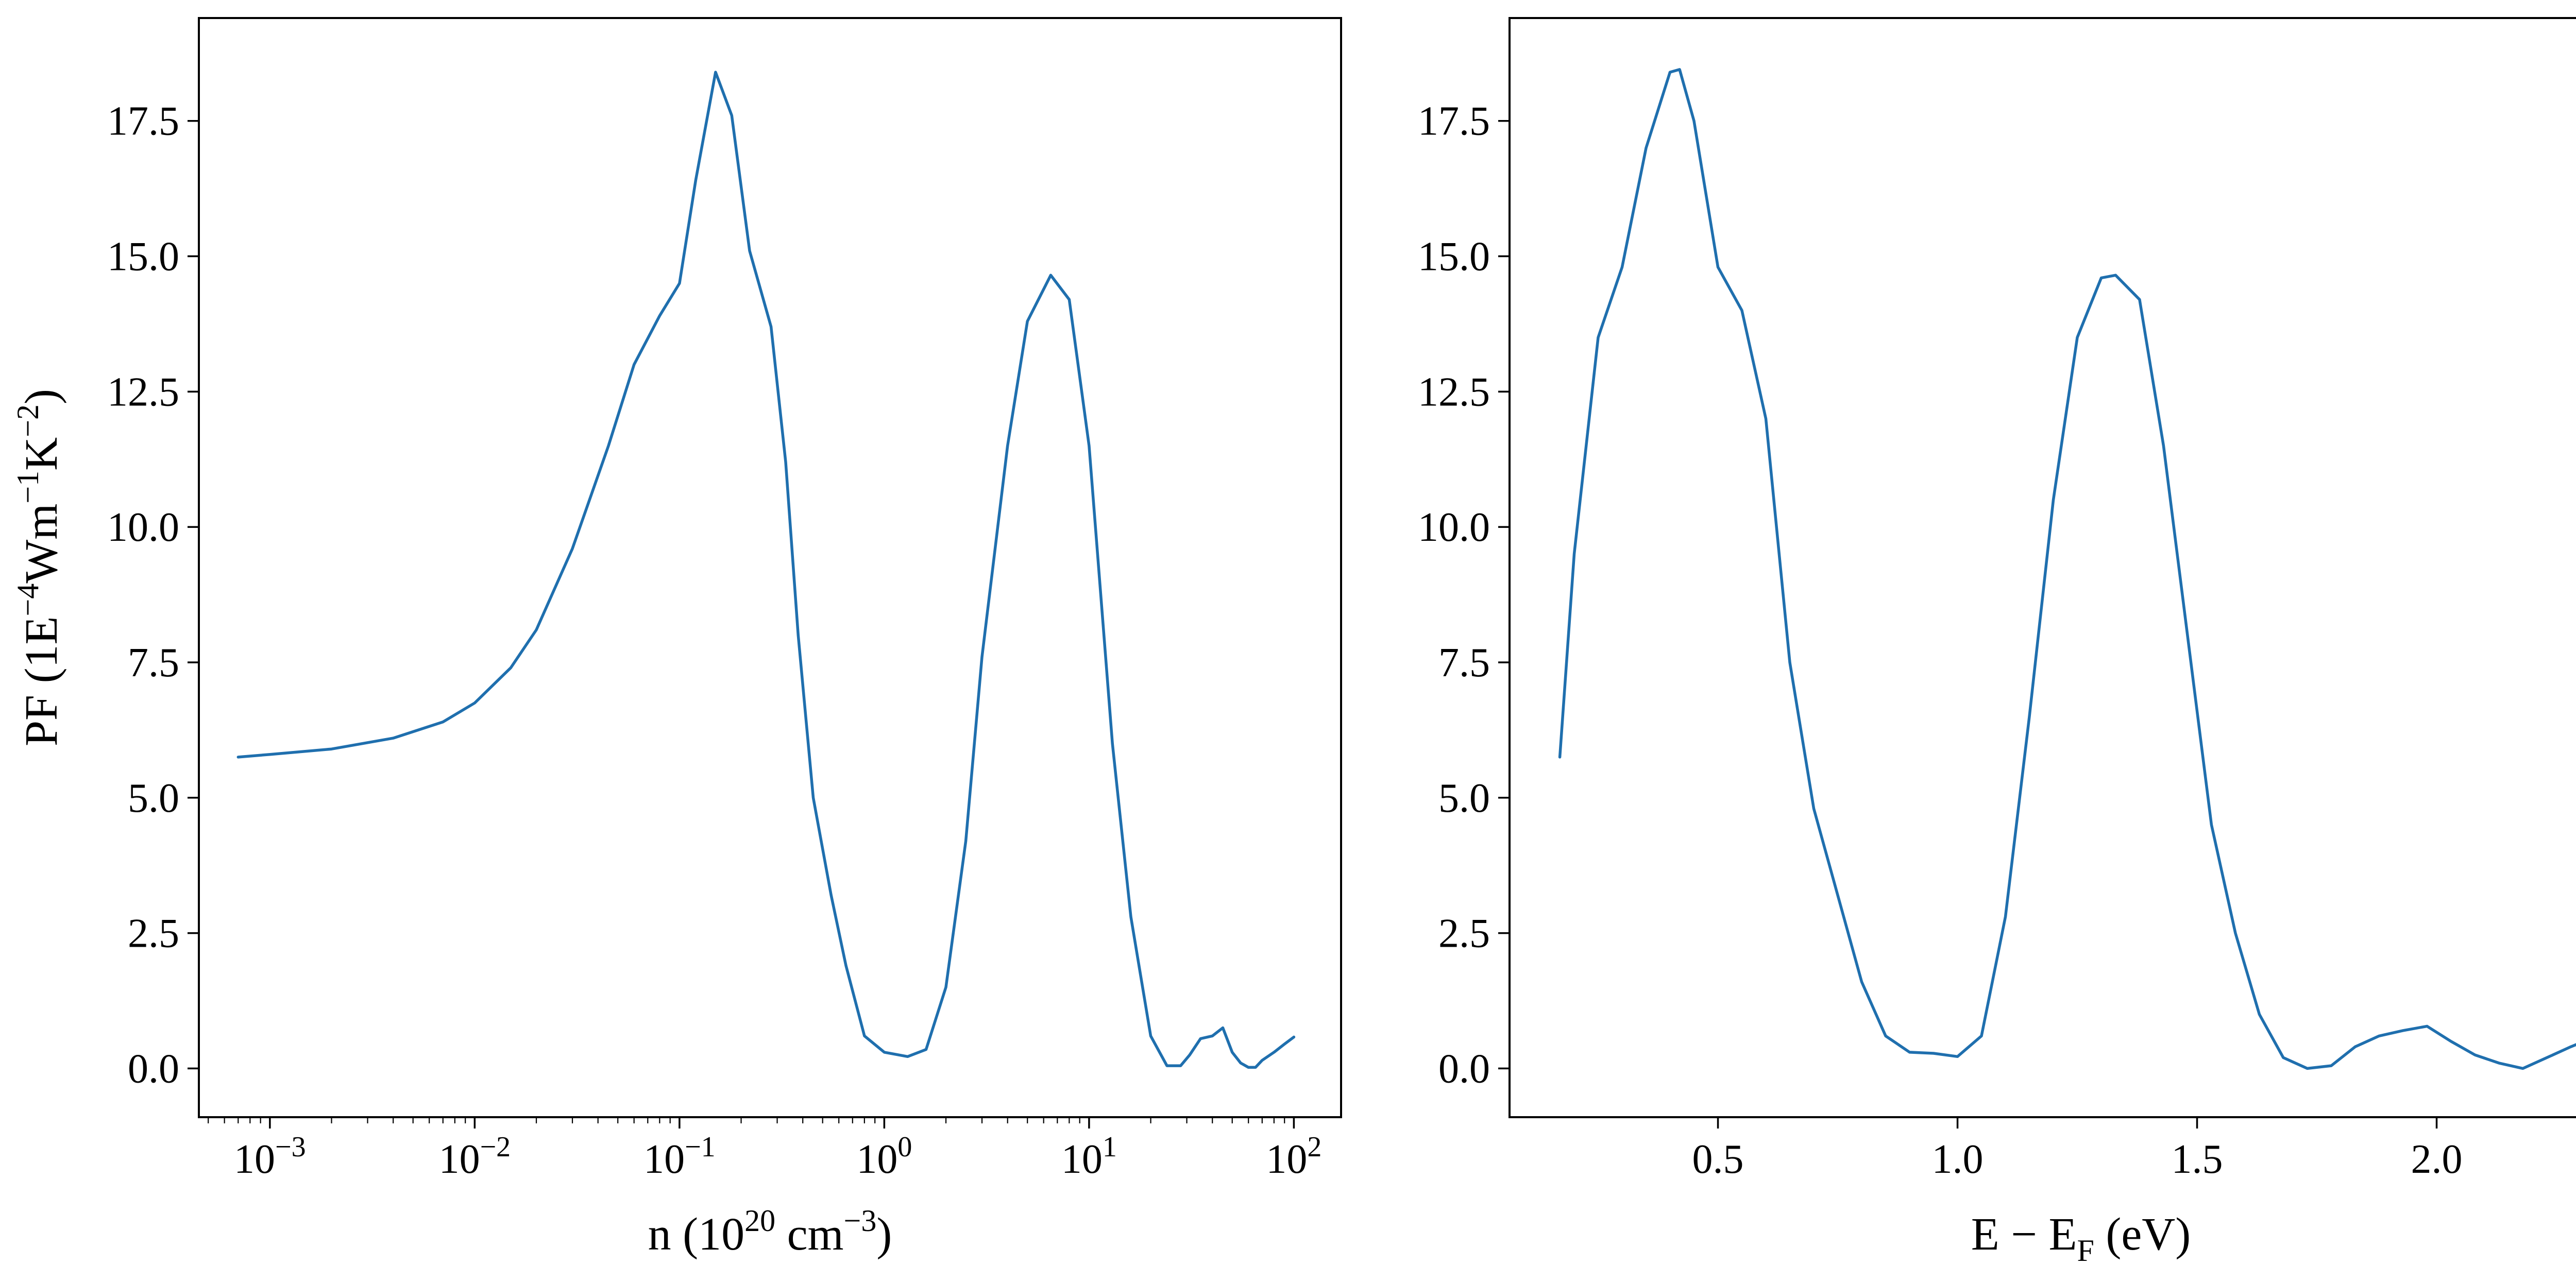  What do you see at coordinates (475, 1156) in the screenshot?
I see `x-tick-label: 10⁻²` at bounding box center [475, 1156].